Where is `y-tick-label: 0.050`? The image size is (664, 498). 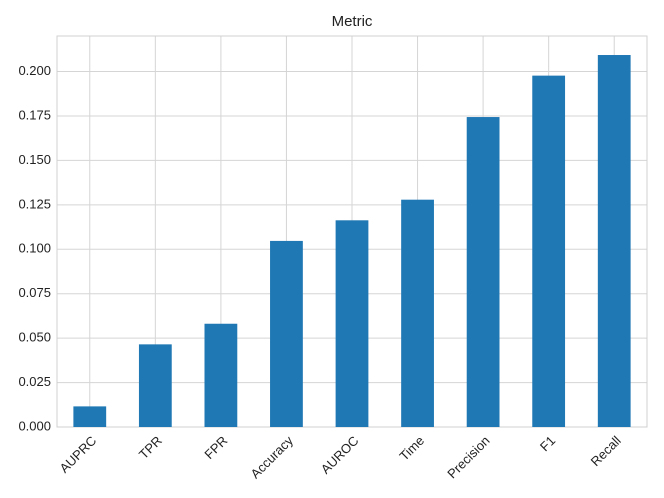
y-tick-label: 0.050 is located at coordinates (34, 337).